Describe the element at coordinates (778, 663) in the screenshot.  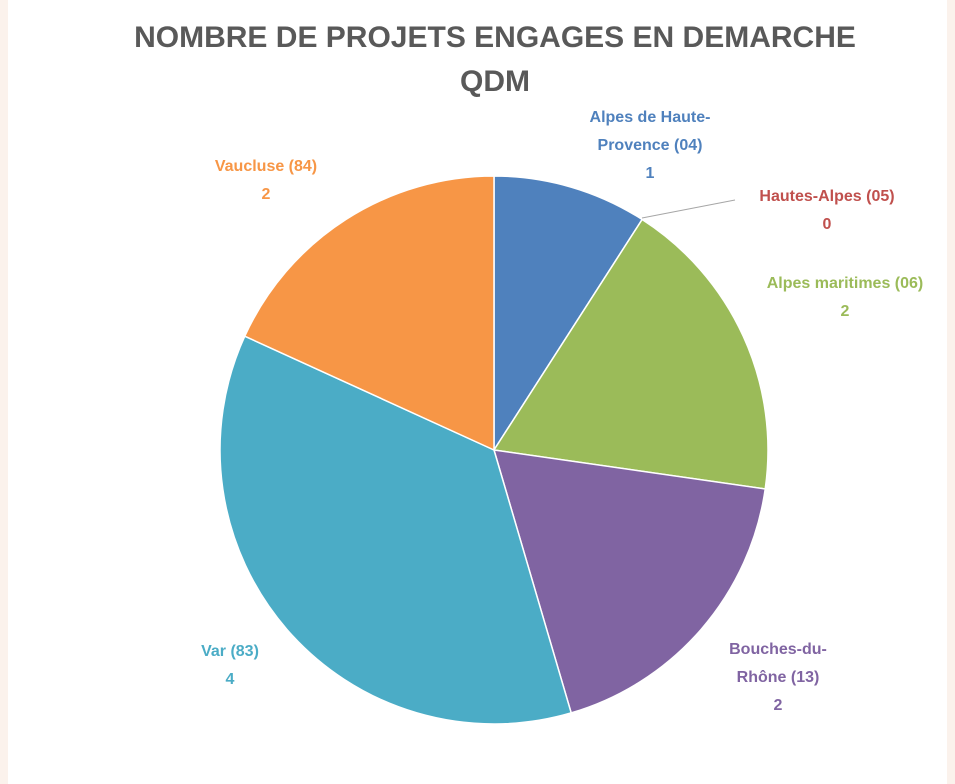
I see `label-name: Bouches-du-Rhône (13)` at that location.